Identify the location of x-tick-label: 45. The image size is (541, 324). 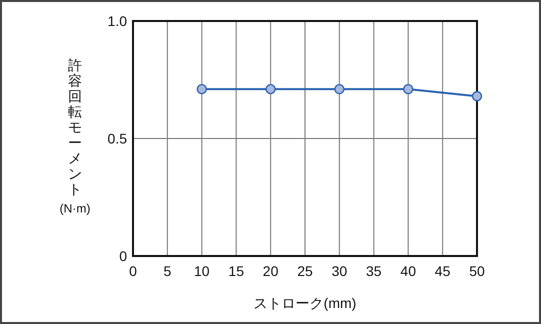
(442, 271).